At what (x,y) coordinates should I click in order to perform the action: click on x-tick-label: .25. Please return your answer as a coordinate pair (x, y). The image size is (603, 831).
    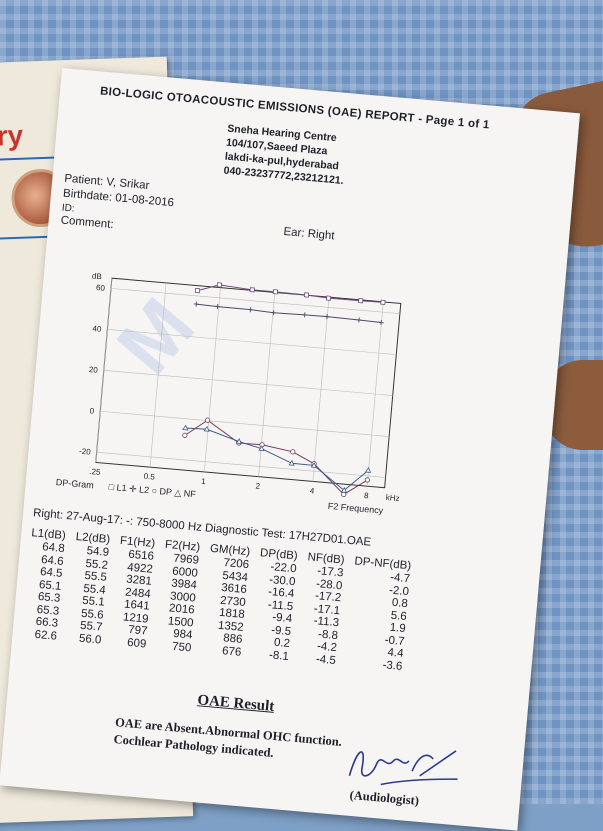
    Looking at the image, I should click on (95, 472).